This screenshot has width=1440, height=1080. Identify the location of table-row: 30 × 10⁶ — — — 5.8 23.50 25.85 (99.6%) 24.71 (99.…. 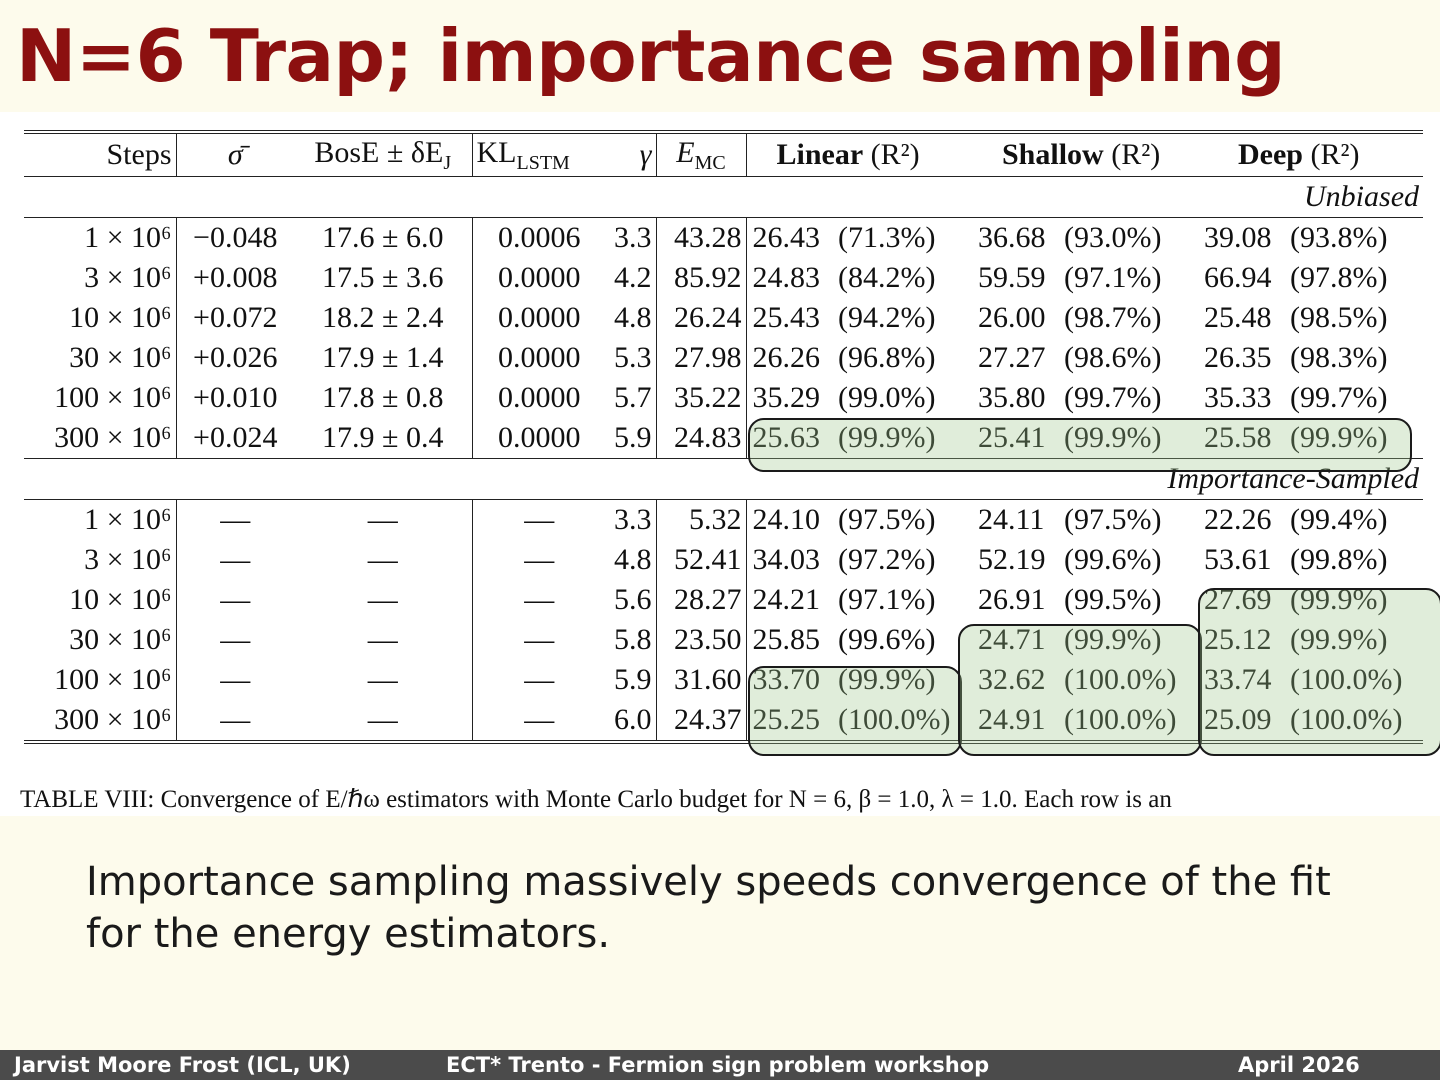
(723, 640).